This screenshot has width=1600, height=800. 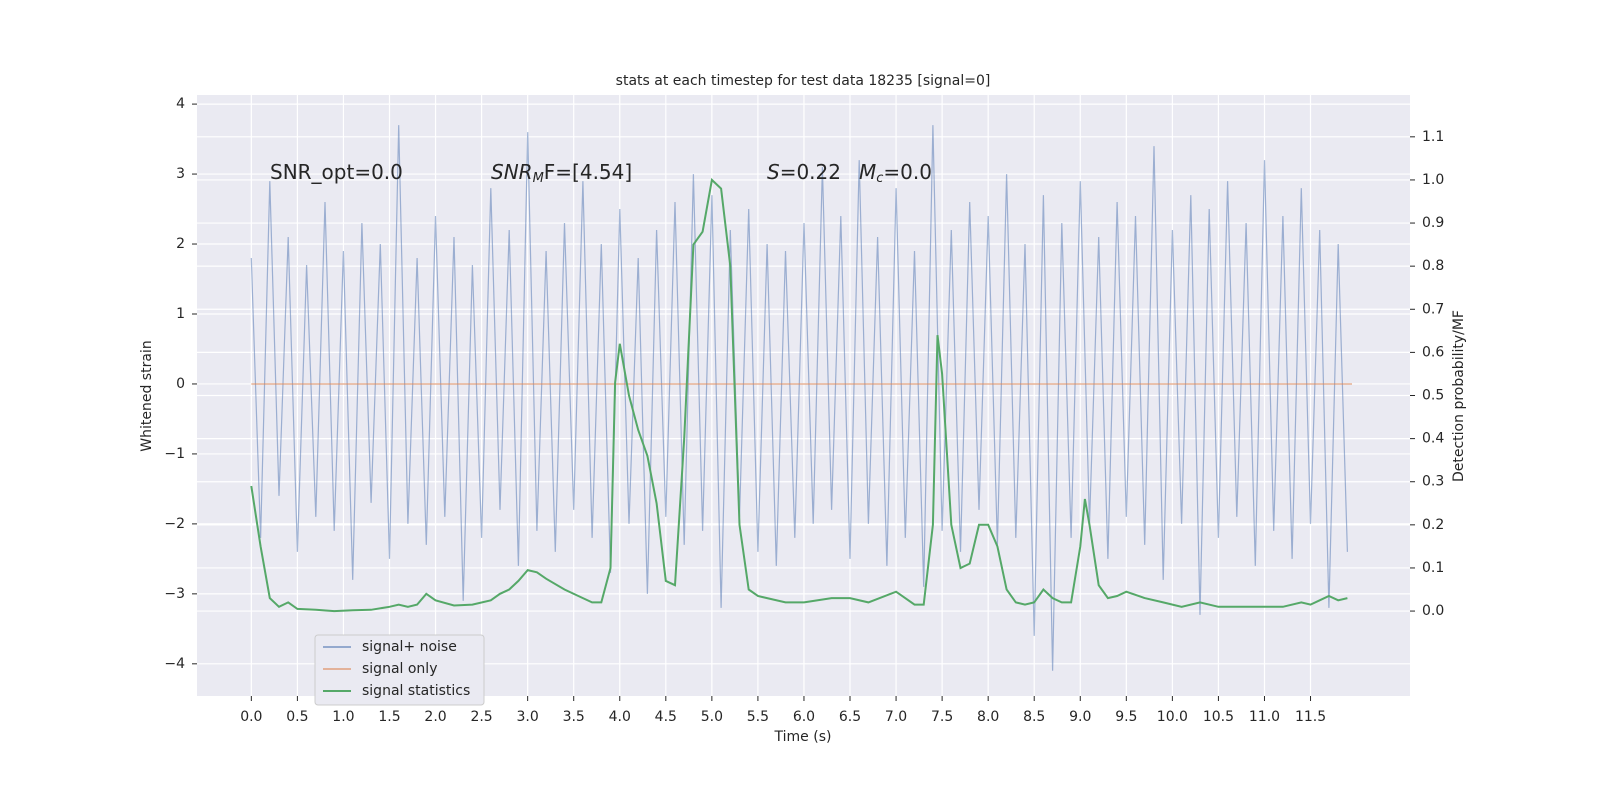 What do you see at coordinates (712, 717) in the screenshot?
I see `x-tick-label: 5.0` at bounding box center [712, 717].